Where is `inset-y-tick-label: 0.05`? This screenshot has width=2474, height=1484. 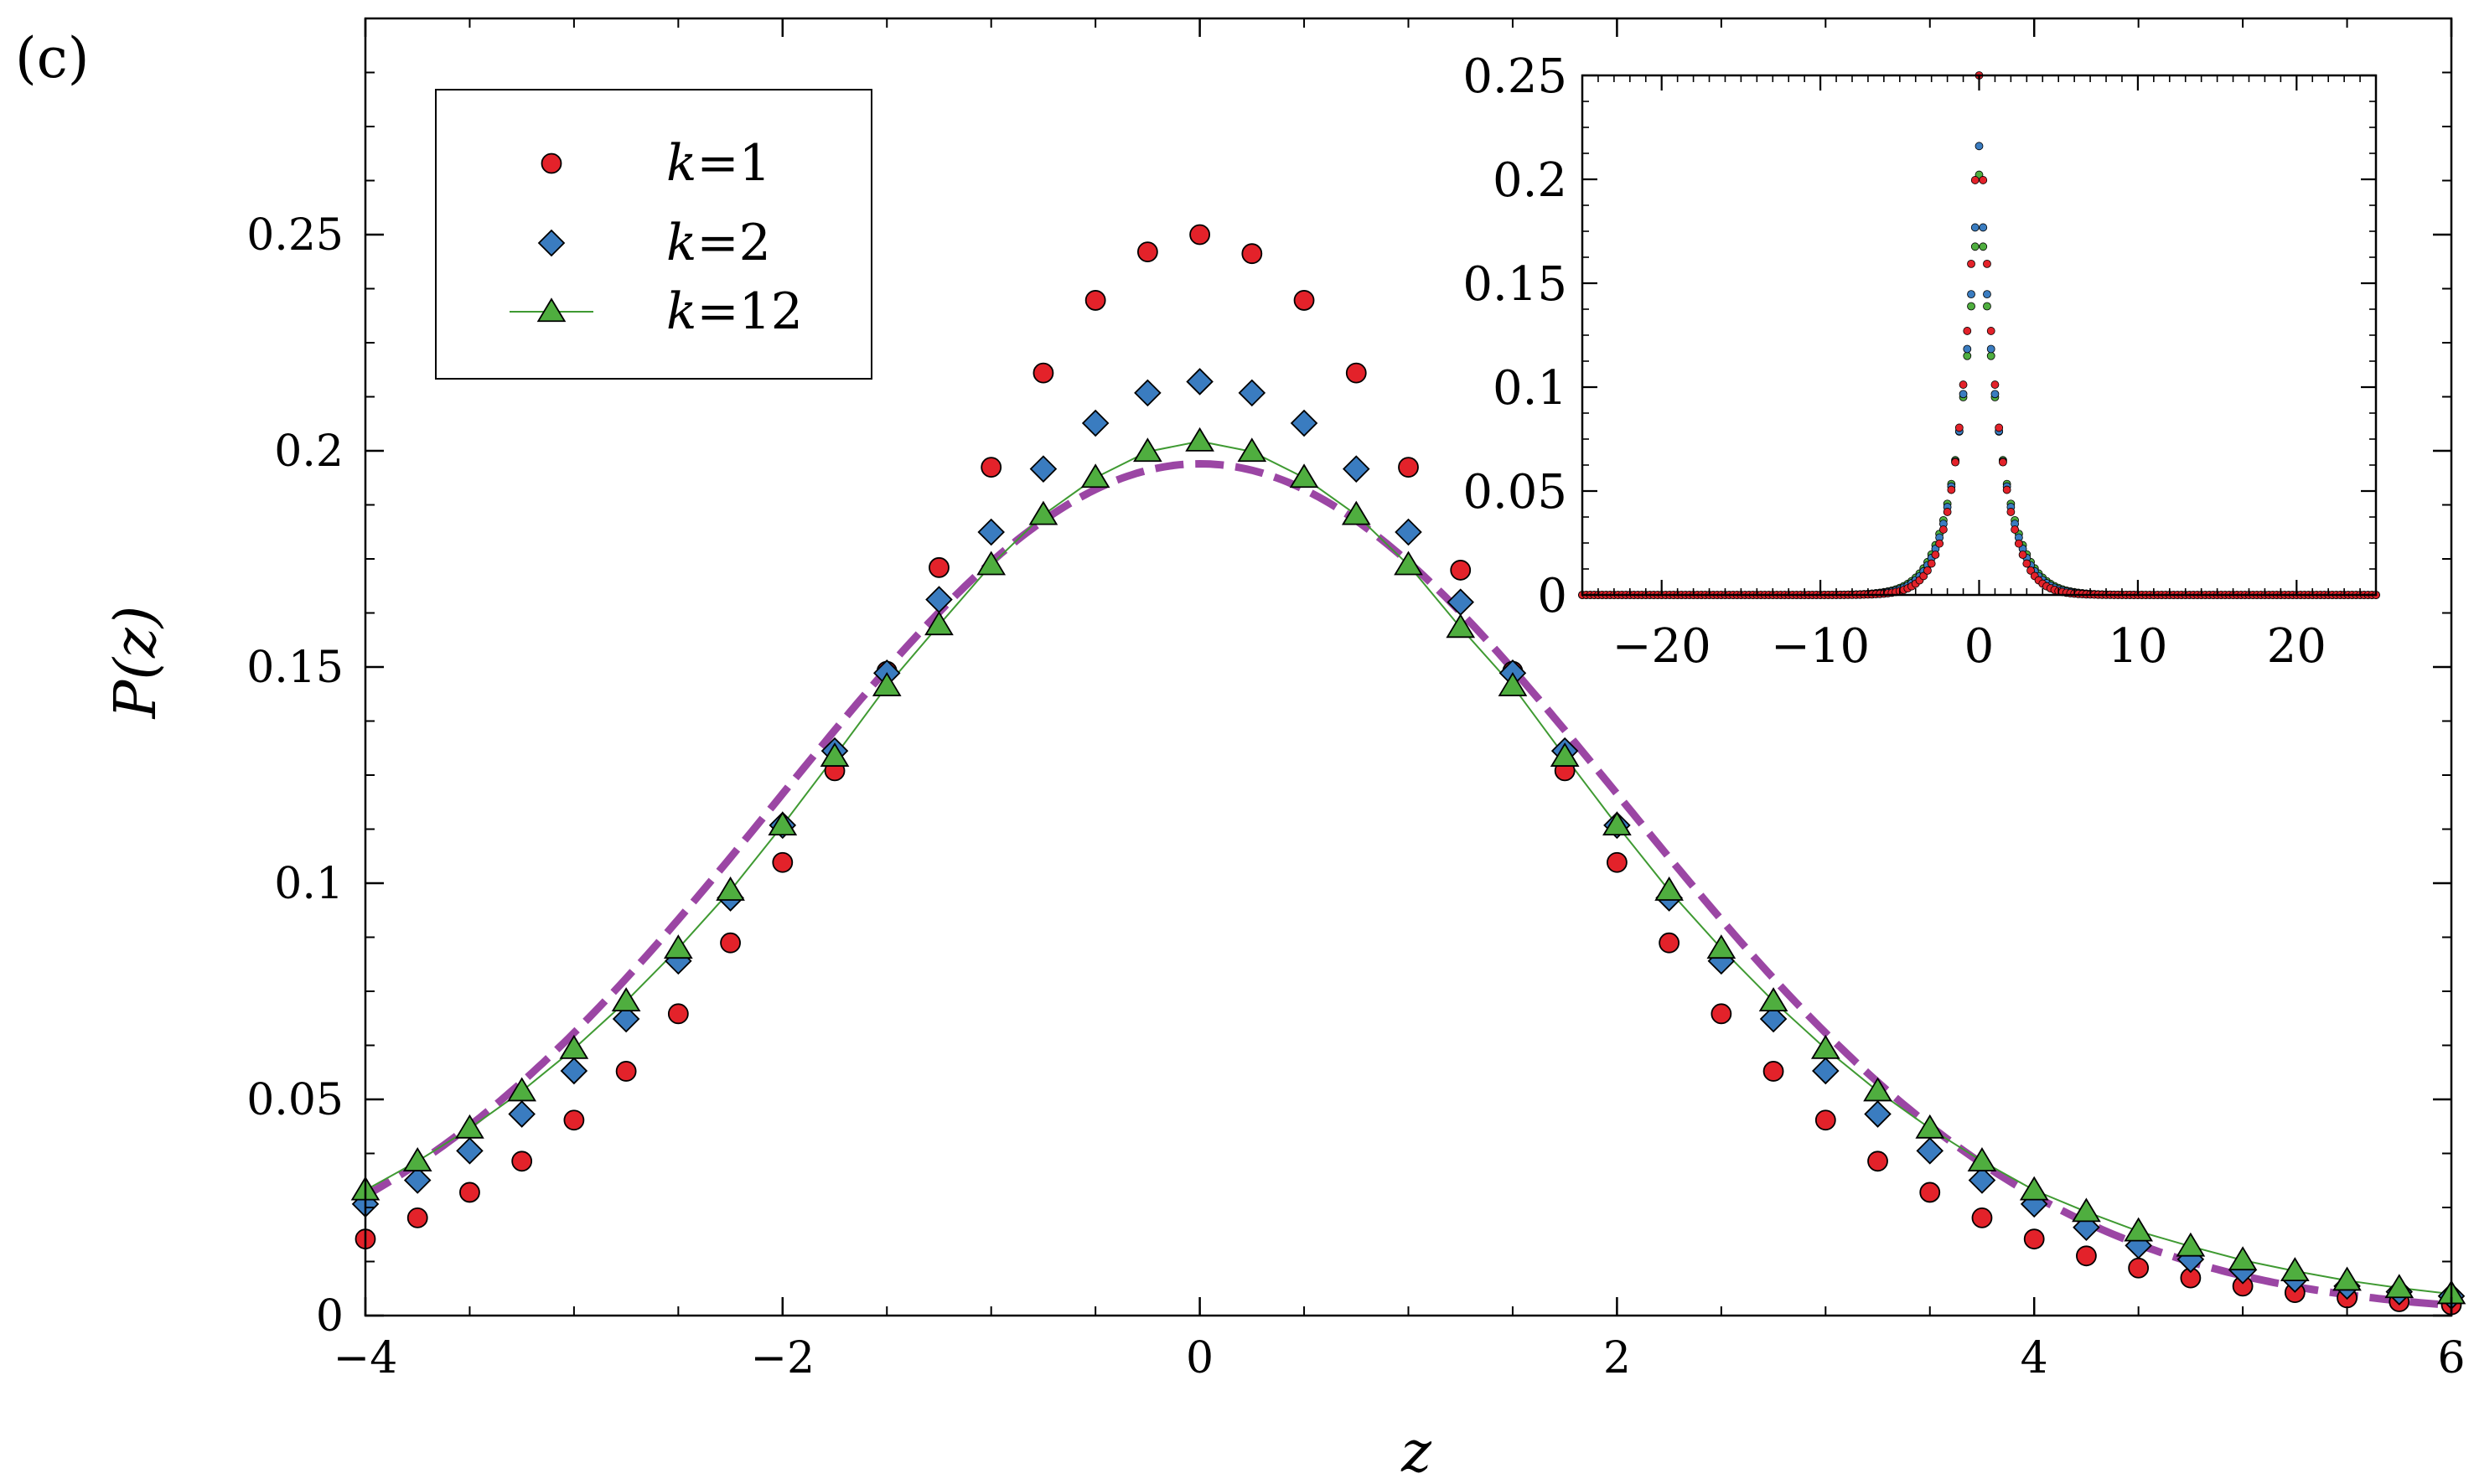 inset-y-tick-label: 0.05 is located at coordinates (1514, 492).